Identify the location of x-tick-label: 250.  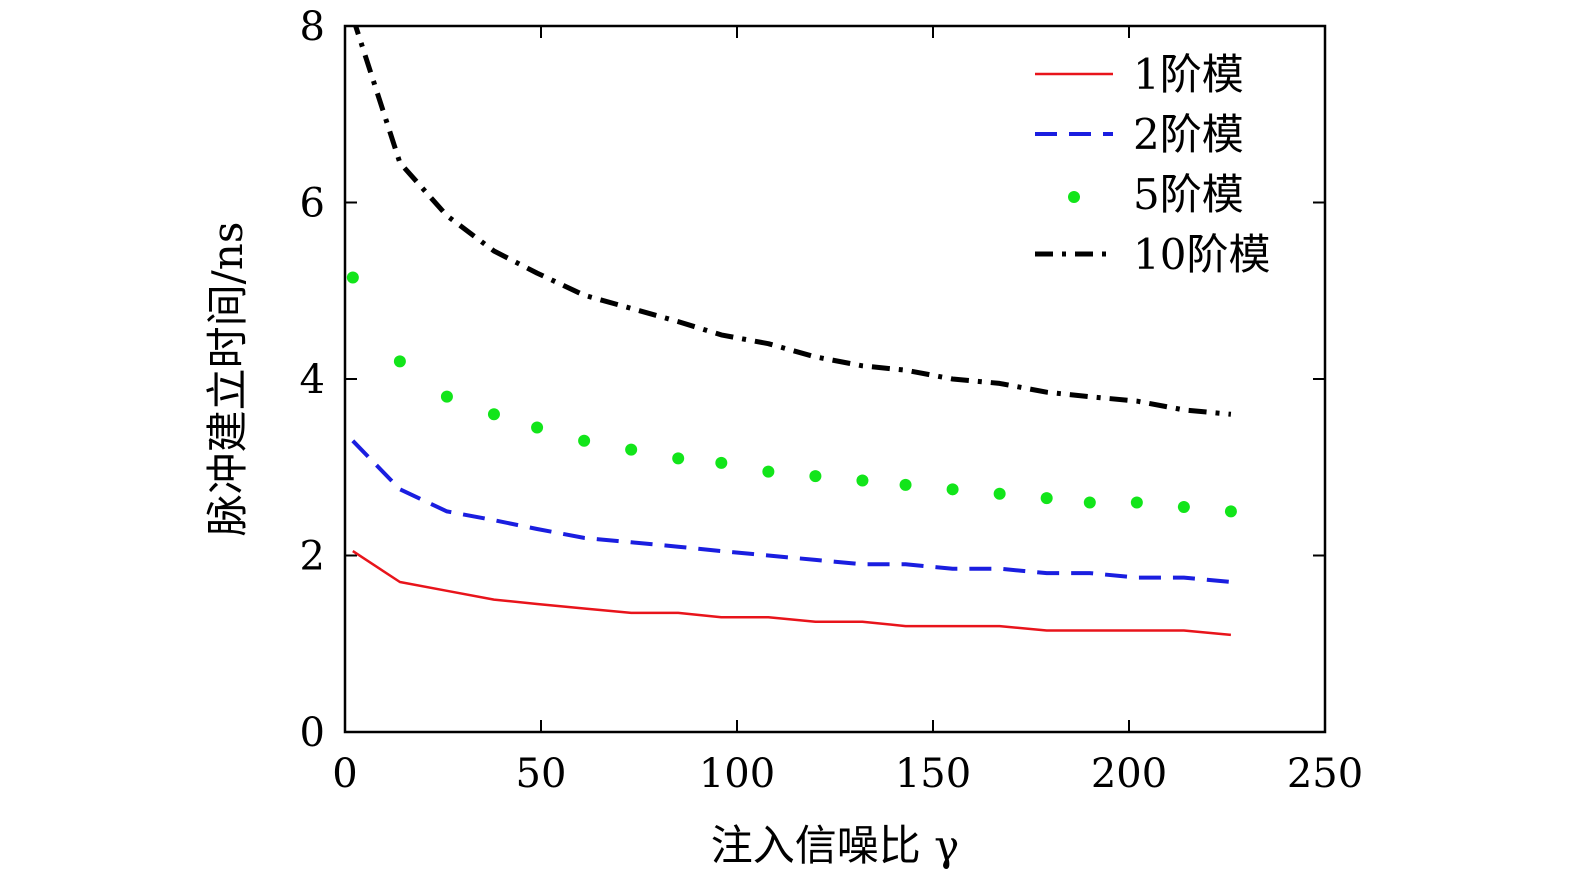
(1325, 774).